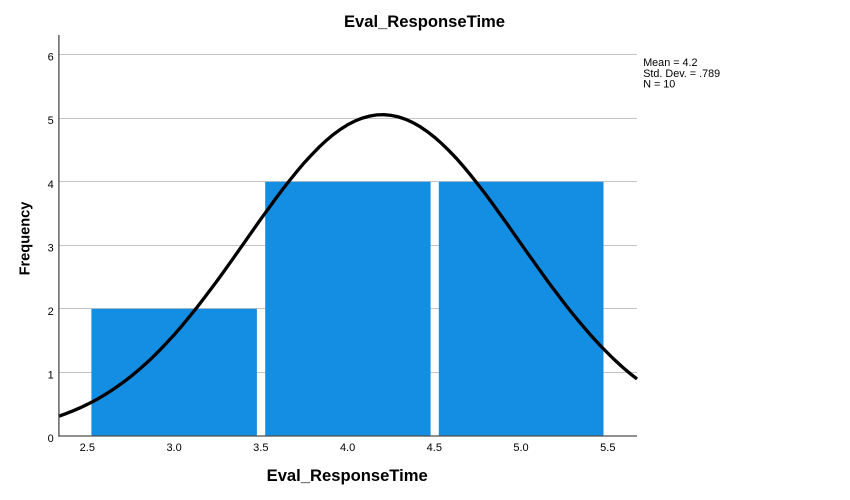 Image resolution: width=850 pixels, height=500 pixels. Describe the element at coordinates (520, 448) in the screenshot. I see `svg-text: 5.0` at that location.